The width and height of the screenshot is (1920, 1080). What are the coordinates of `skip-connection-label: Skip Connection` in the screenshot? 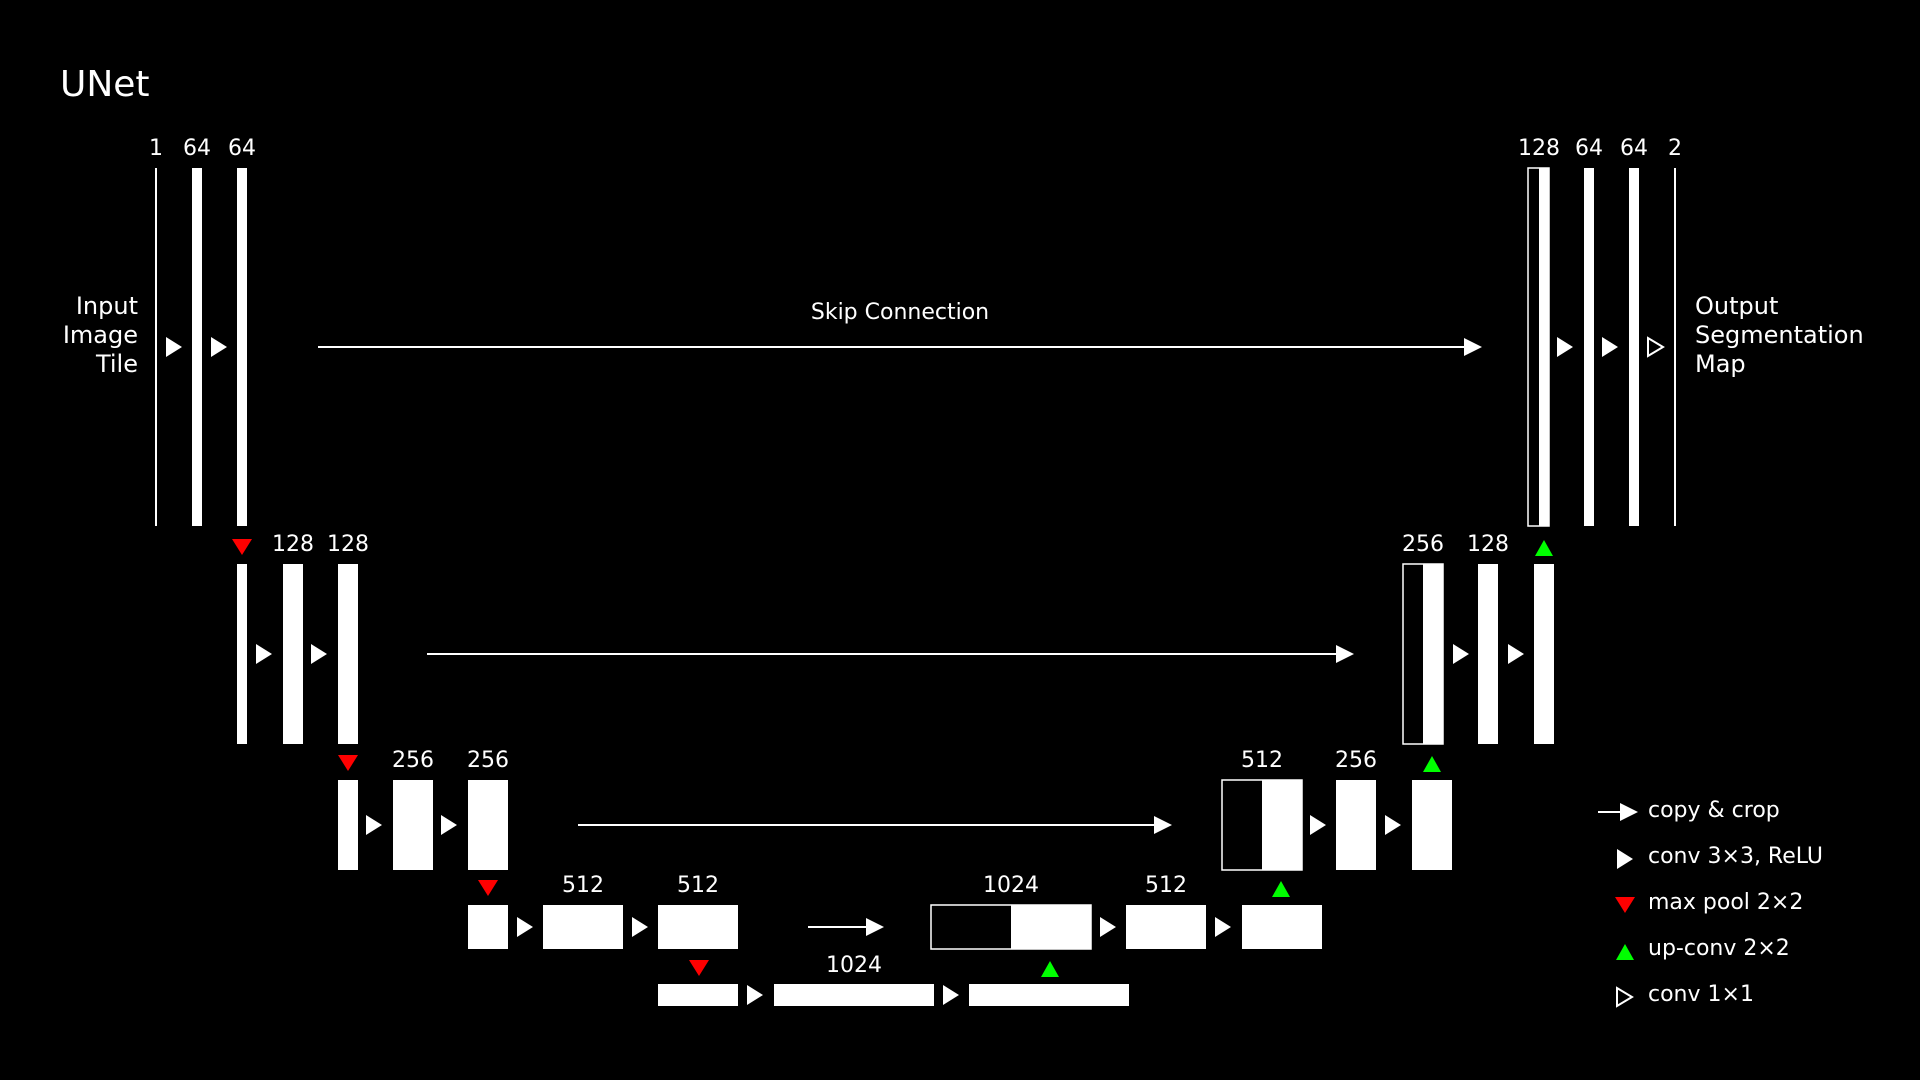 It's located at (900, 312).